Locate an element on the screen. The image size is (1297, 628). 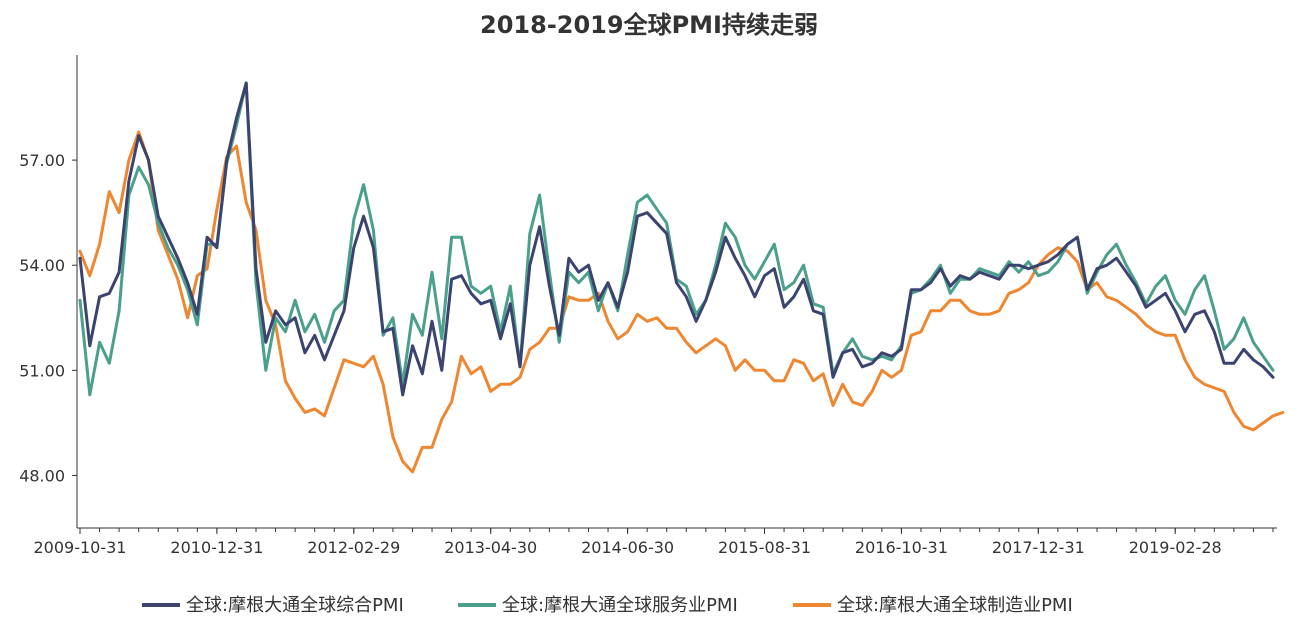
x-tick-label: 2019-02-28 is located at coordinates (1175, 547).